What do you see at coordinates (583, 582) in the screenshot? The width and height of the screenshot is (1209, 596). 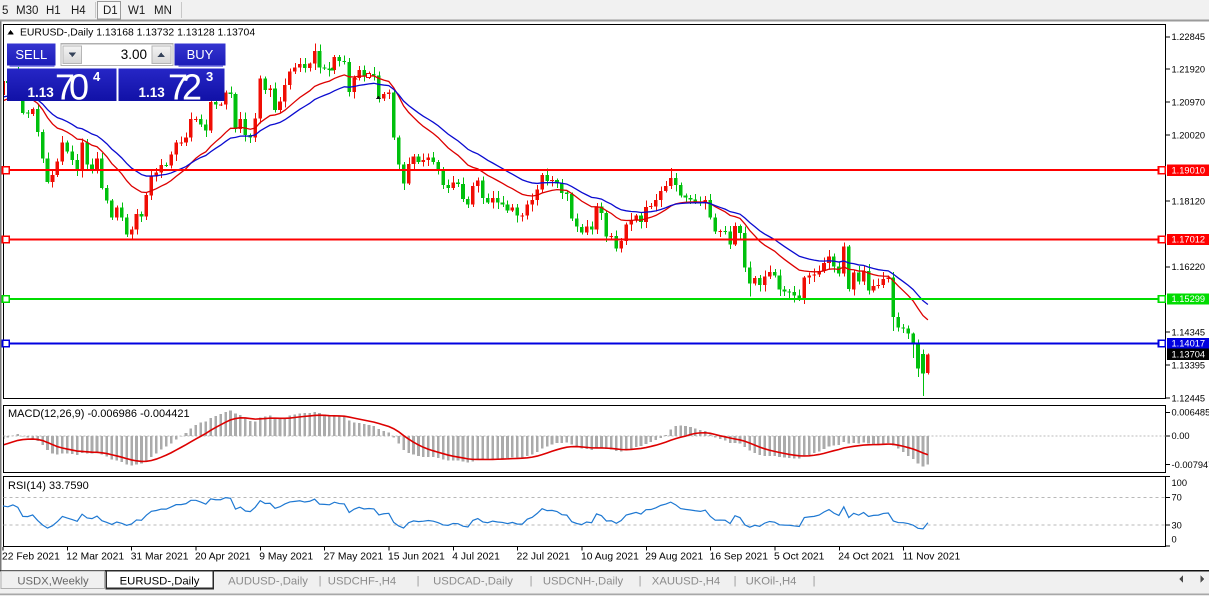 I see `svg-text: USDCNH-,Daily` at bounding box center [583, 582].